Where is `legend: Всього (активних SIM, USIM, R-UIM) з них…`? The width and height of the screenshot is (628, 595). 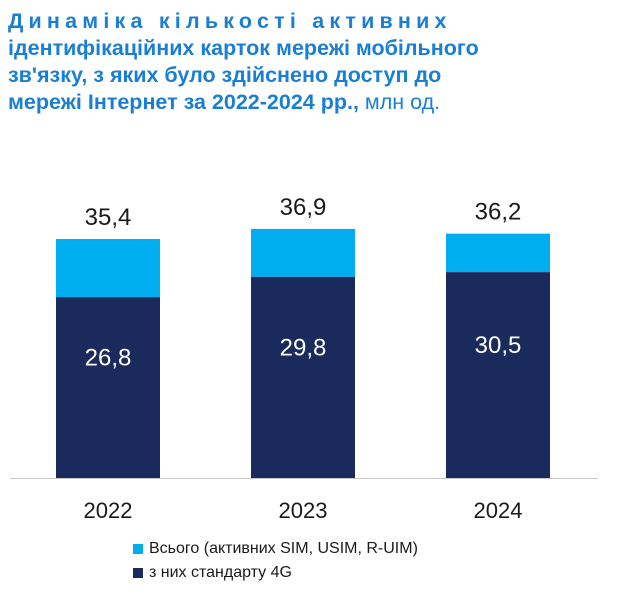 legend: Всього (активних SIM, USIM, R-UIM) з них… is located at coordinates (275, 561).